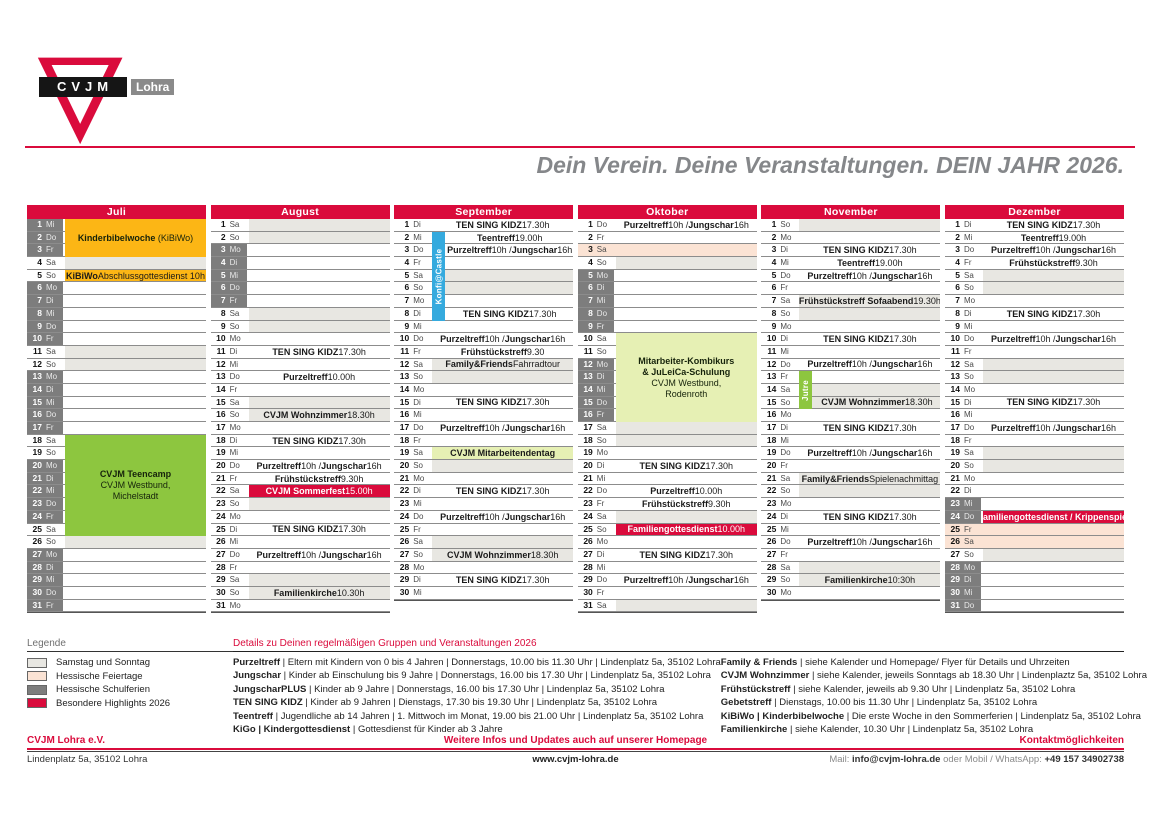  What do you see at coordinates (851, 251) in the screenshot?
I see `day-row: 3 Di TEN SING KIDZ 17.30h` at bounding box center [851, 251].